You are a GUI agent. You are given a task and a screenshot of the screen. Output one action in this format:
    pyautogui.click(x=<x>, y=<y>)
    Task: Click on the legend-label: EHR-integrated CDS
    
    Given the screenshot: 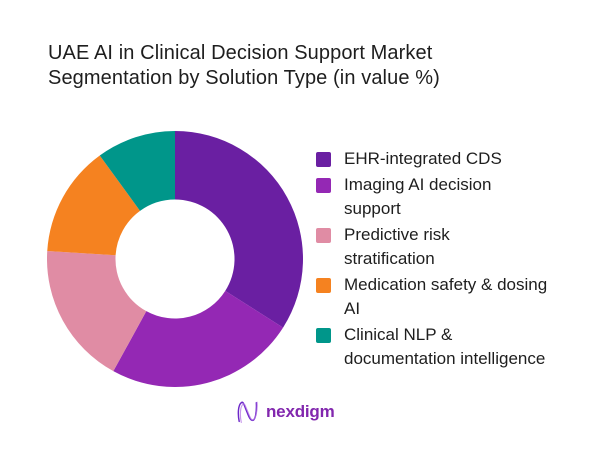 What is the action you would take?
    pyautogui.click(x=423, y=158)
    